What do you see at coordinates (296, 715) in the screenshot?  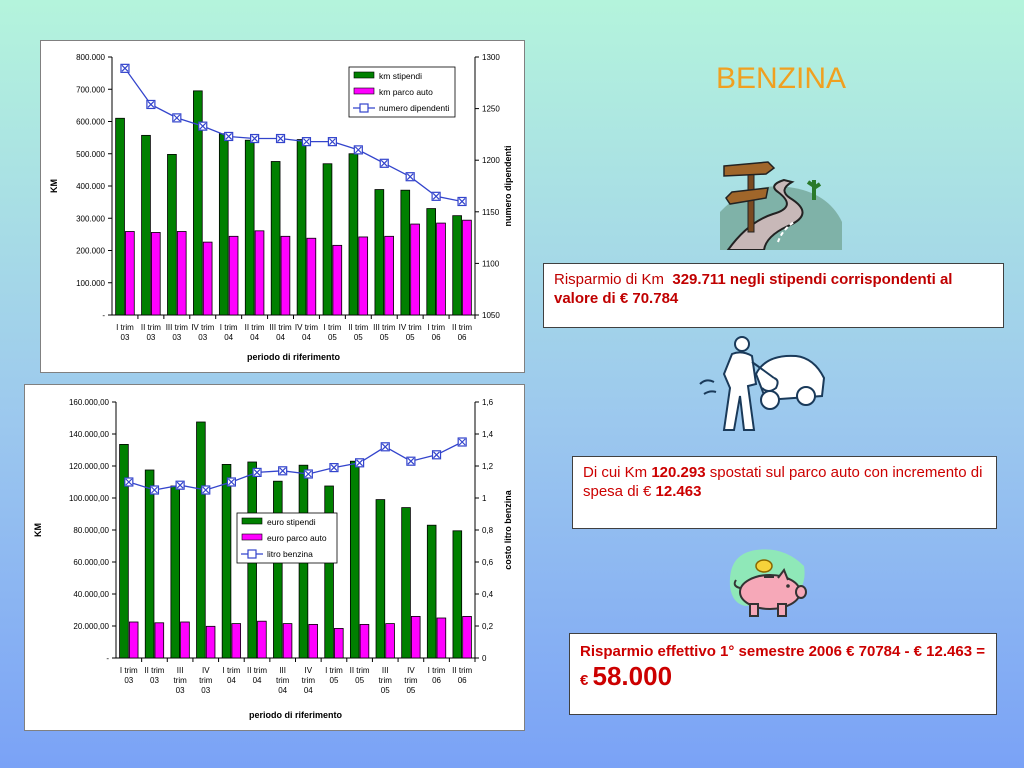 I see `chart2-xlabel: periodo di riferimento` at bounding box center [296, 715].